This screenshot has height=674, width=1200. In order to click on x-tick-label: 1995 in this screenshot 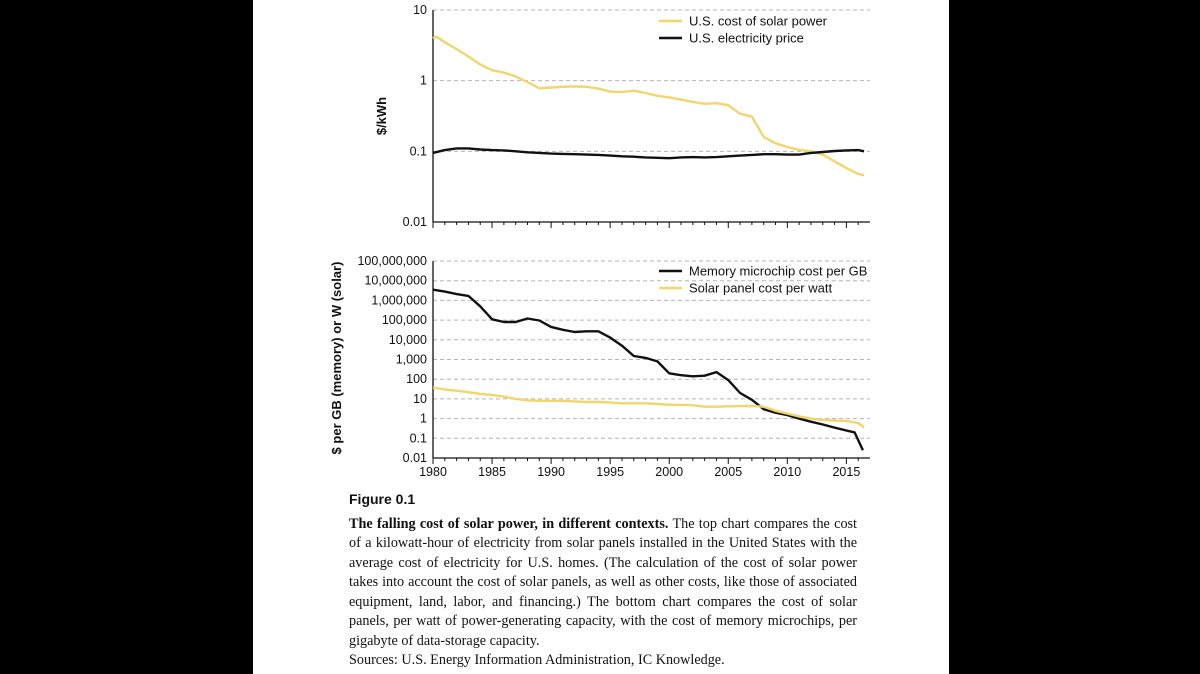, I will do `click(610, 472)`.